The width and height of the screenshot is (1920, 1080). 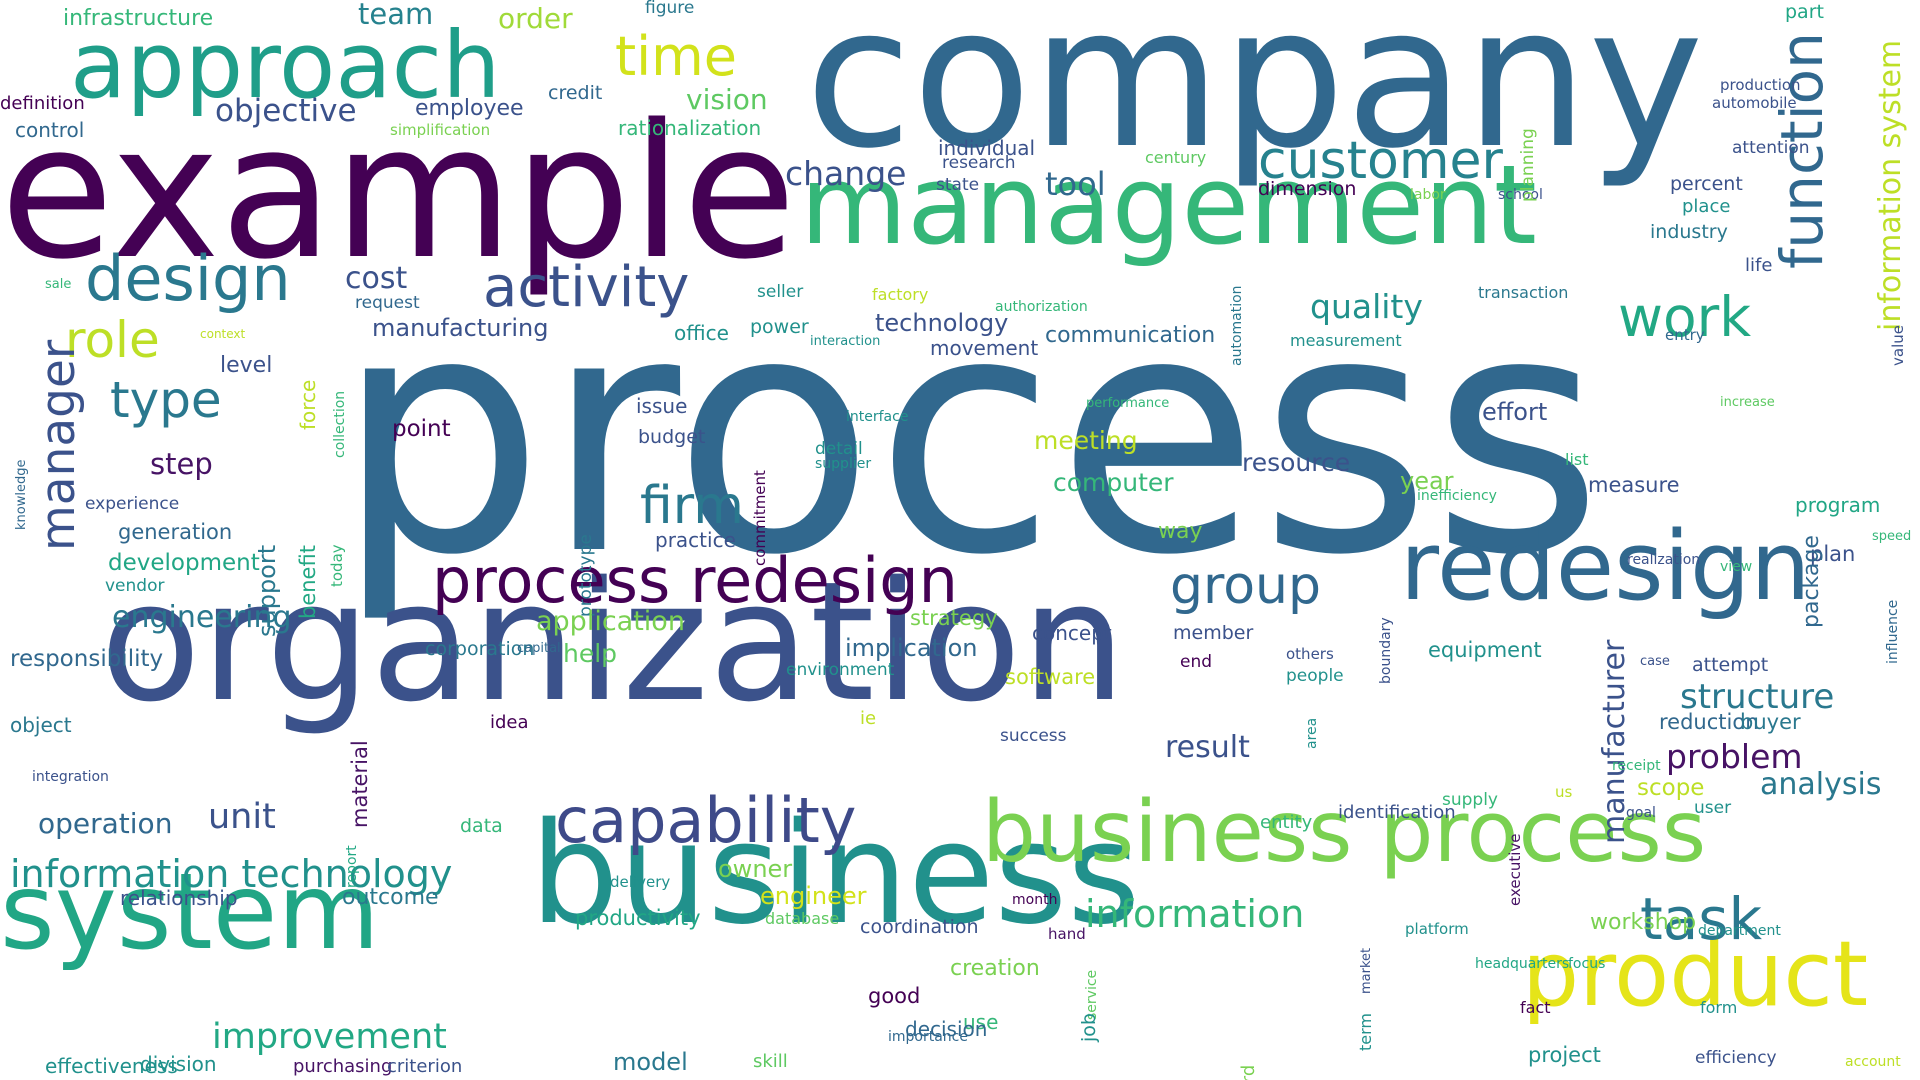 What do you see at coordinates (1520, 195) in the screenshot?
I see `word-school: school` at bounding box center [1520, 195].